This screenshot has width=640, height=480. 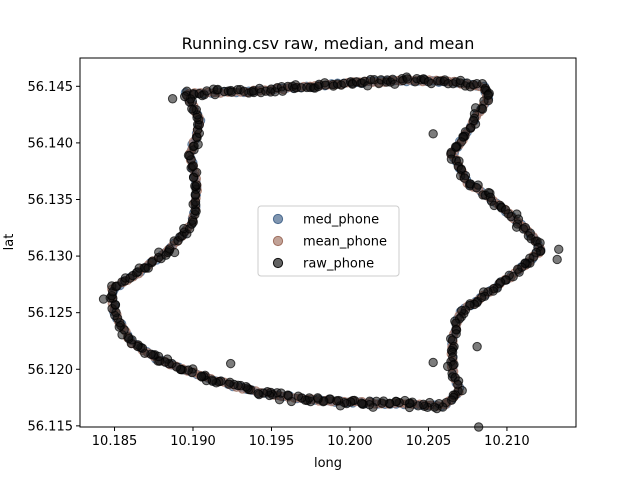 What do you see at coordinates (328, 463) in the screenshot?
I see `x-axis-label: long` at bounding box center [328, 463].